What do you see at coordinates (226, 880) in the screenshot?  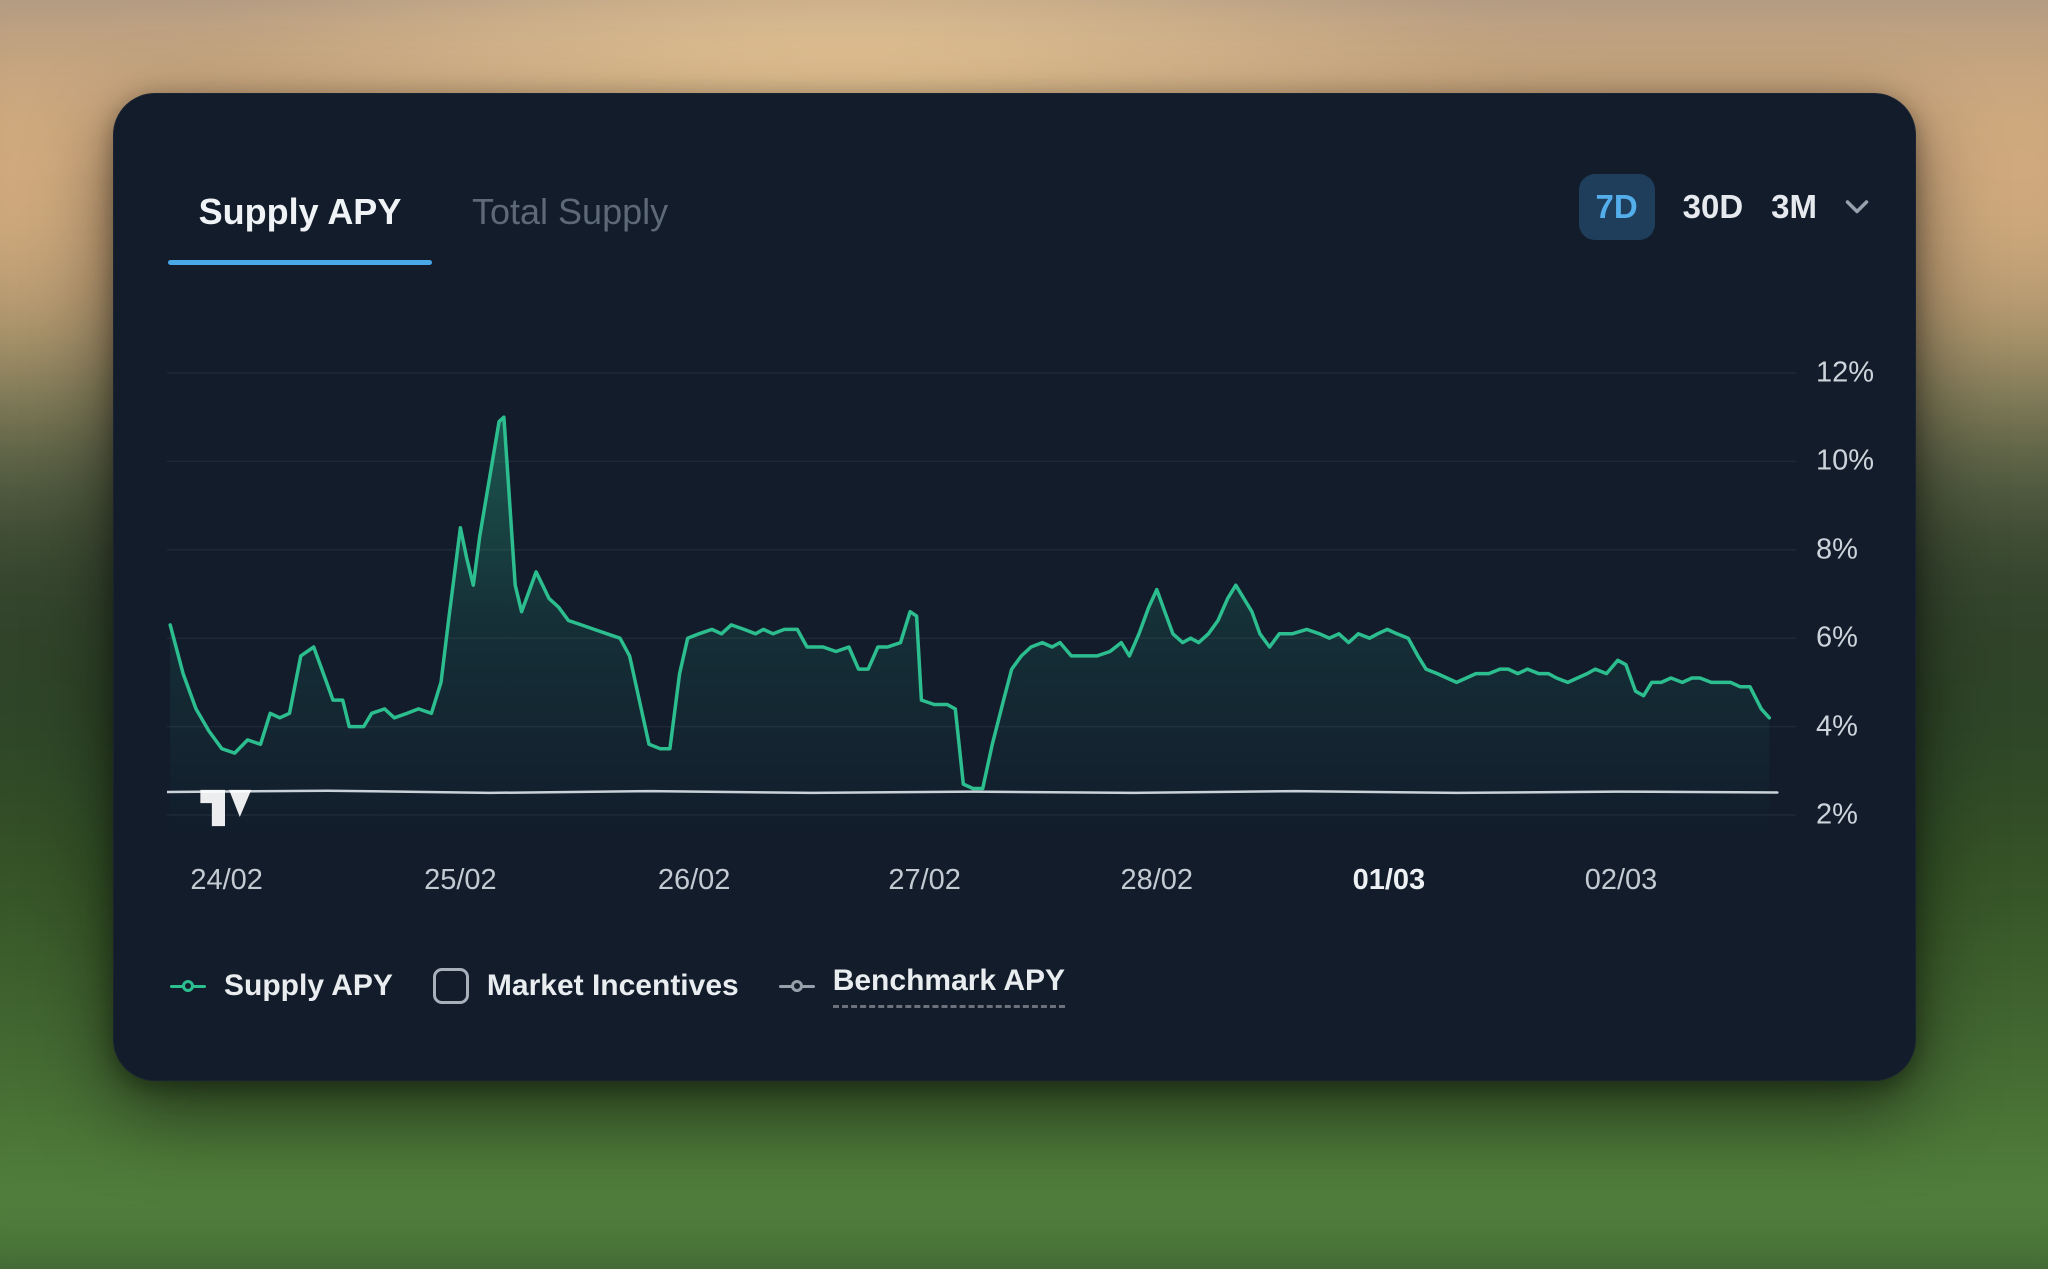 I see `x-tick-label: 24/02` at bounding box center [226, 880].